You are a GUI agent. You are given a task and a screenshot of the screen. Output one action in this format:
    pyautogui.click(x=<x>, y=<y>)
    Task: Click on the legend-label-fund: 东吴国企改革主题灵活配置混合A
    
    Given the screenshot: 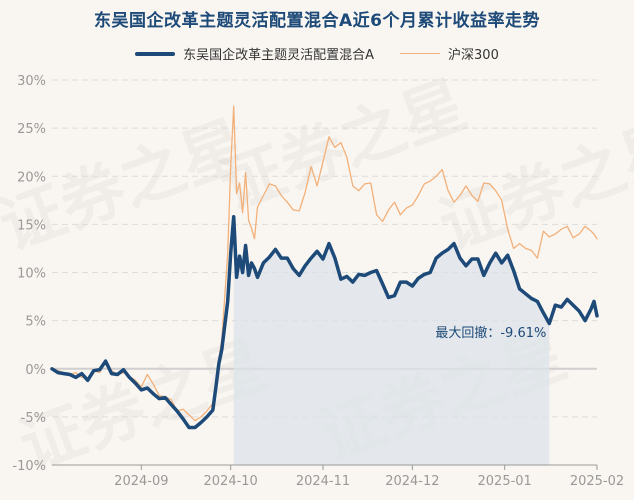 What is the action you would take?
    pyautogui.click(x=279, y=55)
    